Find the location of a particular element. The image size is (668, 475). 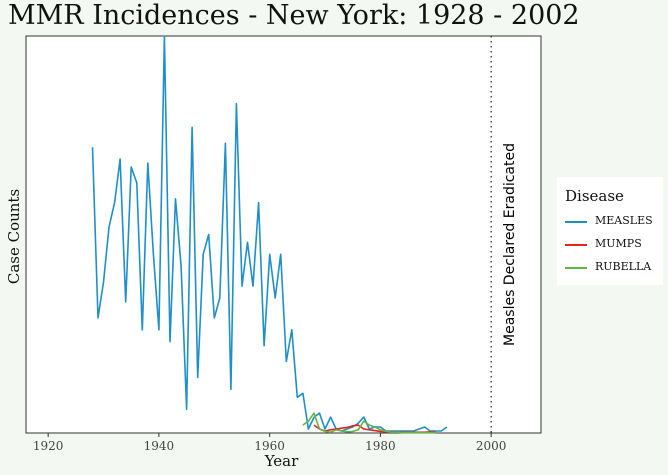

legend-item-rubella: RUBELLA is located at coordinates (615, 268).